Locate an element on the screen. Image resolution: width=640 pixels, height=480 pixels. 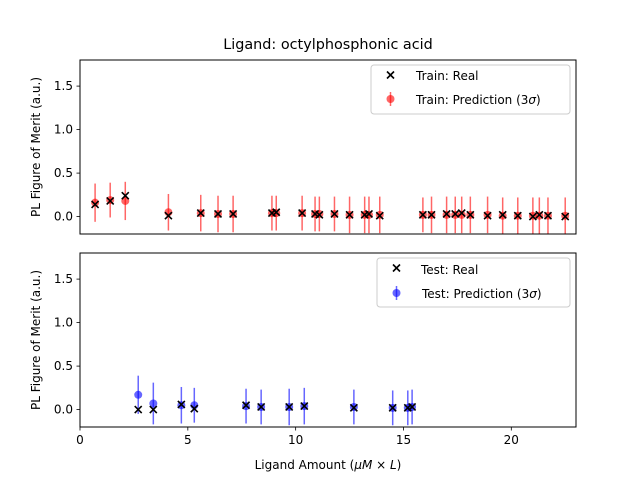
test-x-tick-label: 20 is located at coordinates (511, 440).